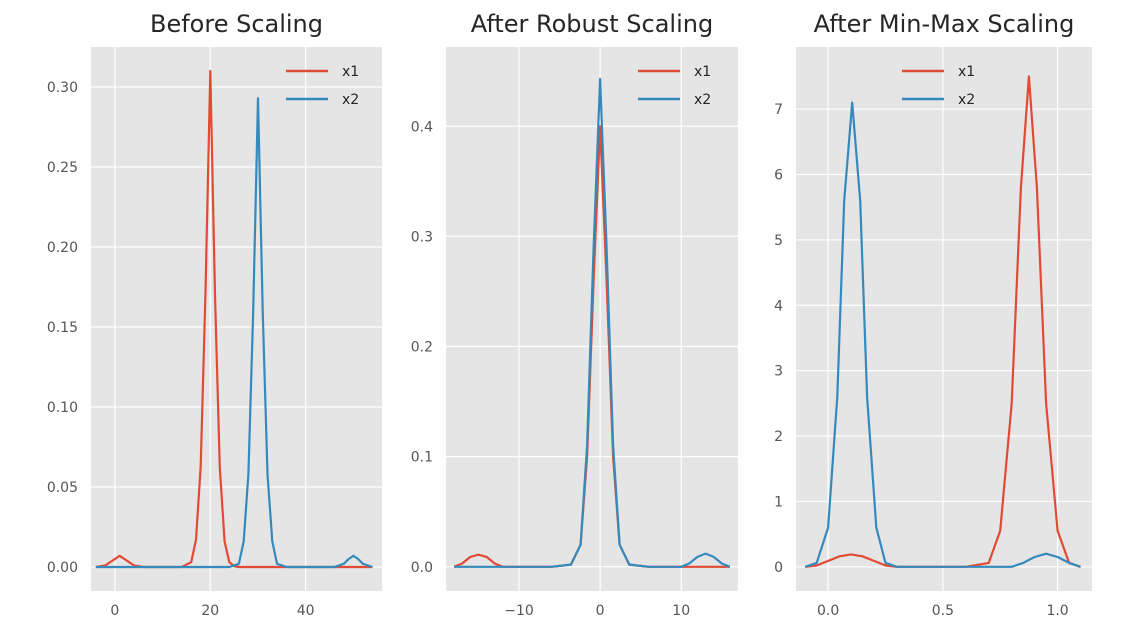 This screenshot has height=634, width=1134. Describe the element at coordinates (422, 127) in the screenshot. I see `y-tick-label: 0.4` at that location.